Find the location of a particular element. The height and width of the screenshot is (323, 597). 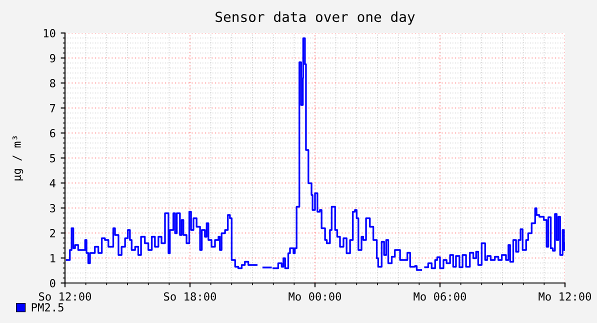

x-tick-label: Mo 12:00 is located at coordinates (565, 296).